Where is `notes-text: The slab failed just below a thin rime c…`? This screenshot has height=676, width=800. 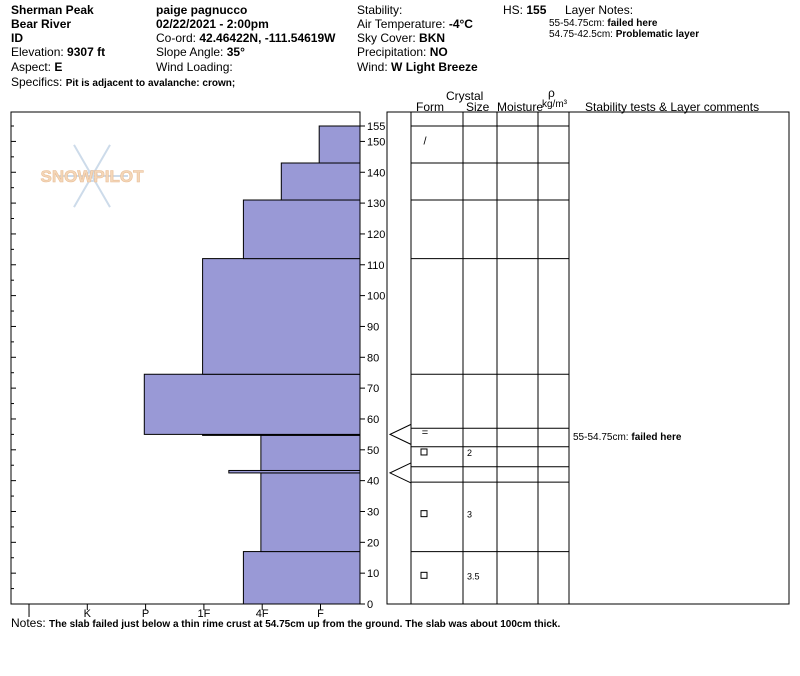 notes-text: The slab failed just below a thin rime c… is located at coordinates (305, 624).